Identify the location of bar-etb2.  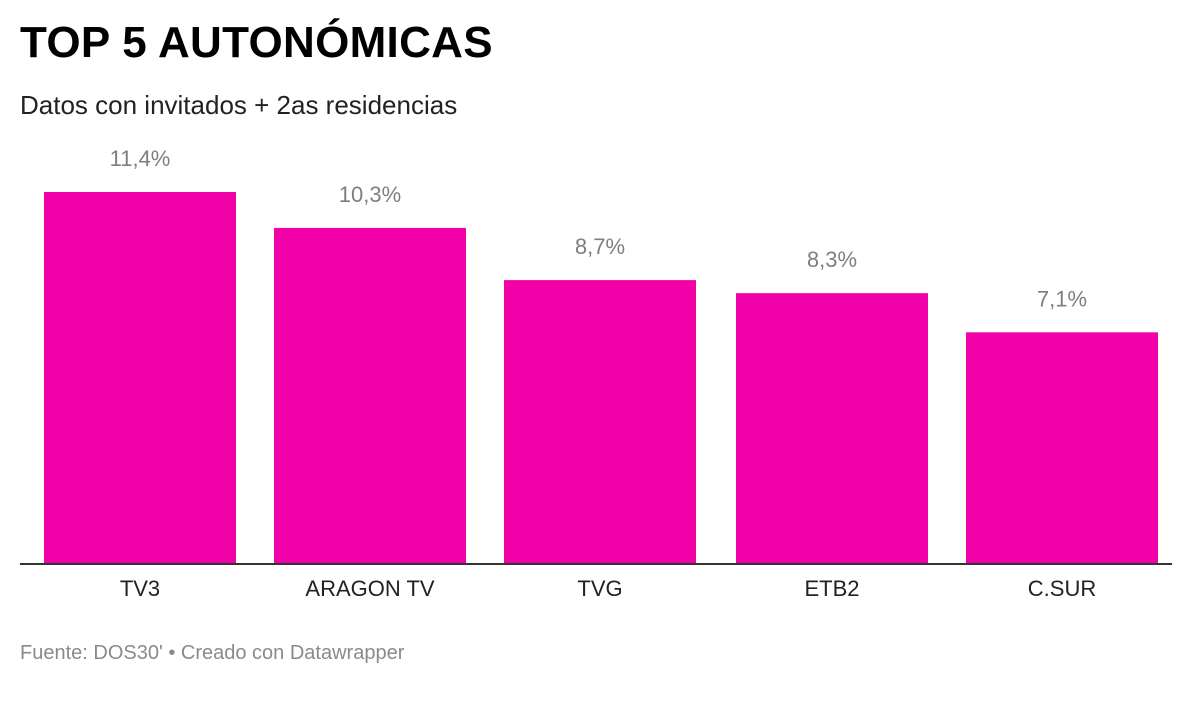
(832, 428).